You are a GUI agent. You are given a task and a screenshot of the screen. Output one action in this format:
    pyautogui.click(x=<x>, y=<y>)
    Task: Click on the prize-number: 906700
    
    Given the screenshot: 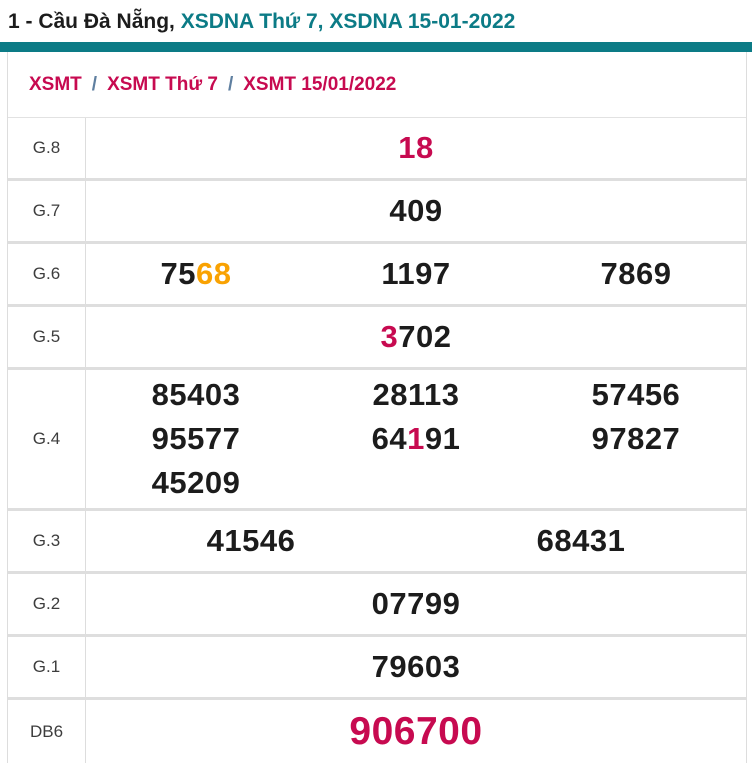 What is the action you would take?
    pyautogui.click(x=416, y=732)
    